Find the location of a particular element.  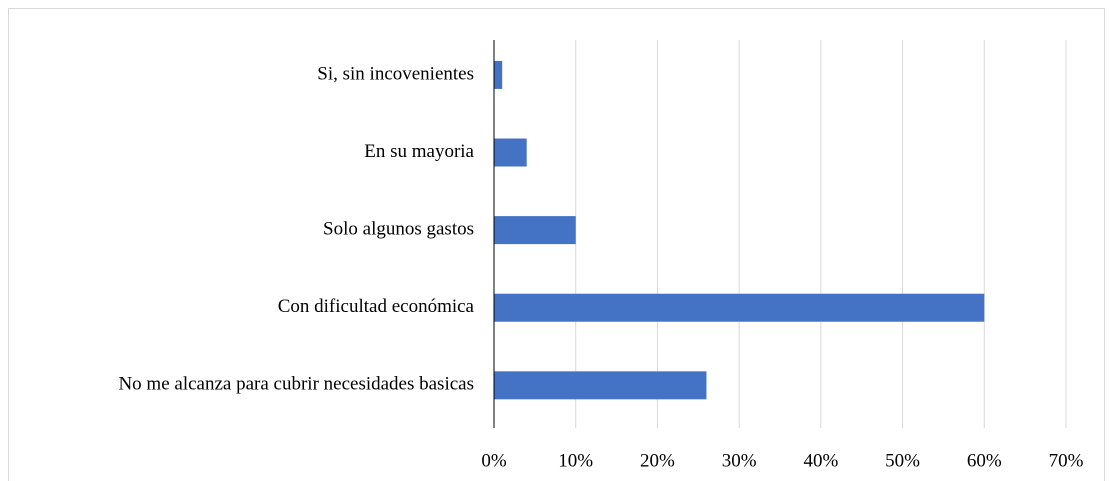

x-tick-label: 20% is located at coordinates (657, 460).